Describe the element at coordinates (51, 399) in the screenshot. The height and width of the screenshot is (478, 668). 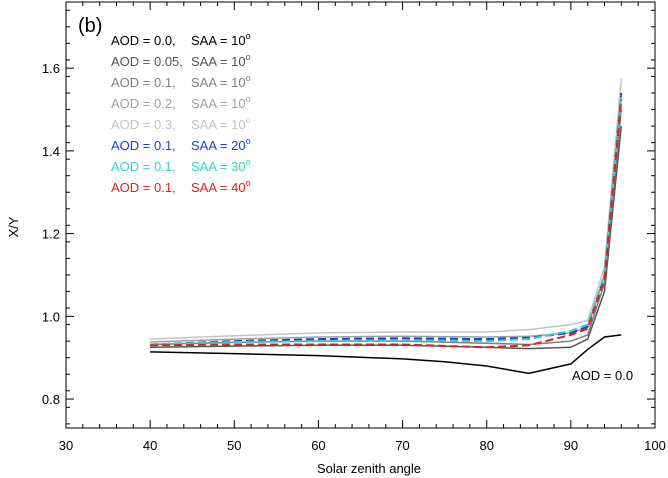
I see `y-tick-label: 0.8` at that location.